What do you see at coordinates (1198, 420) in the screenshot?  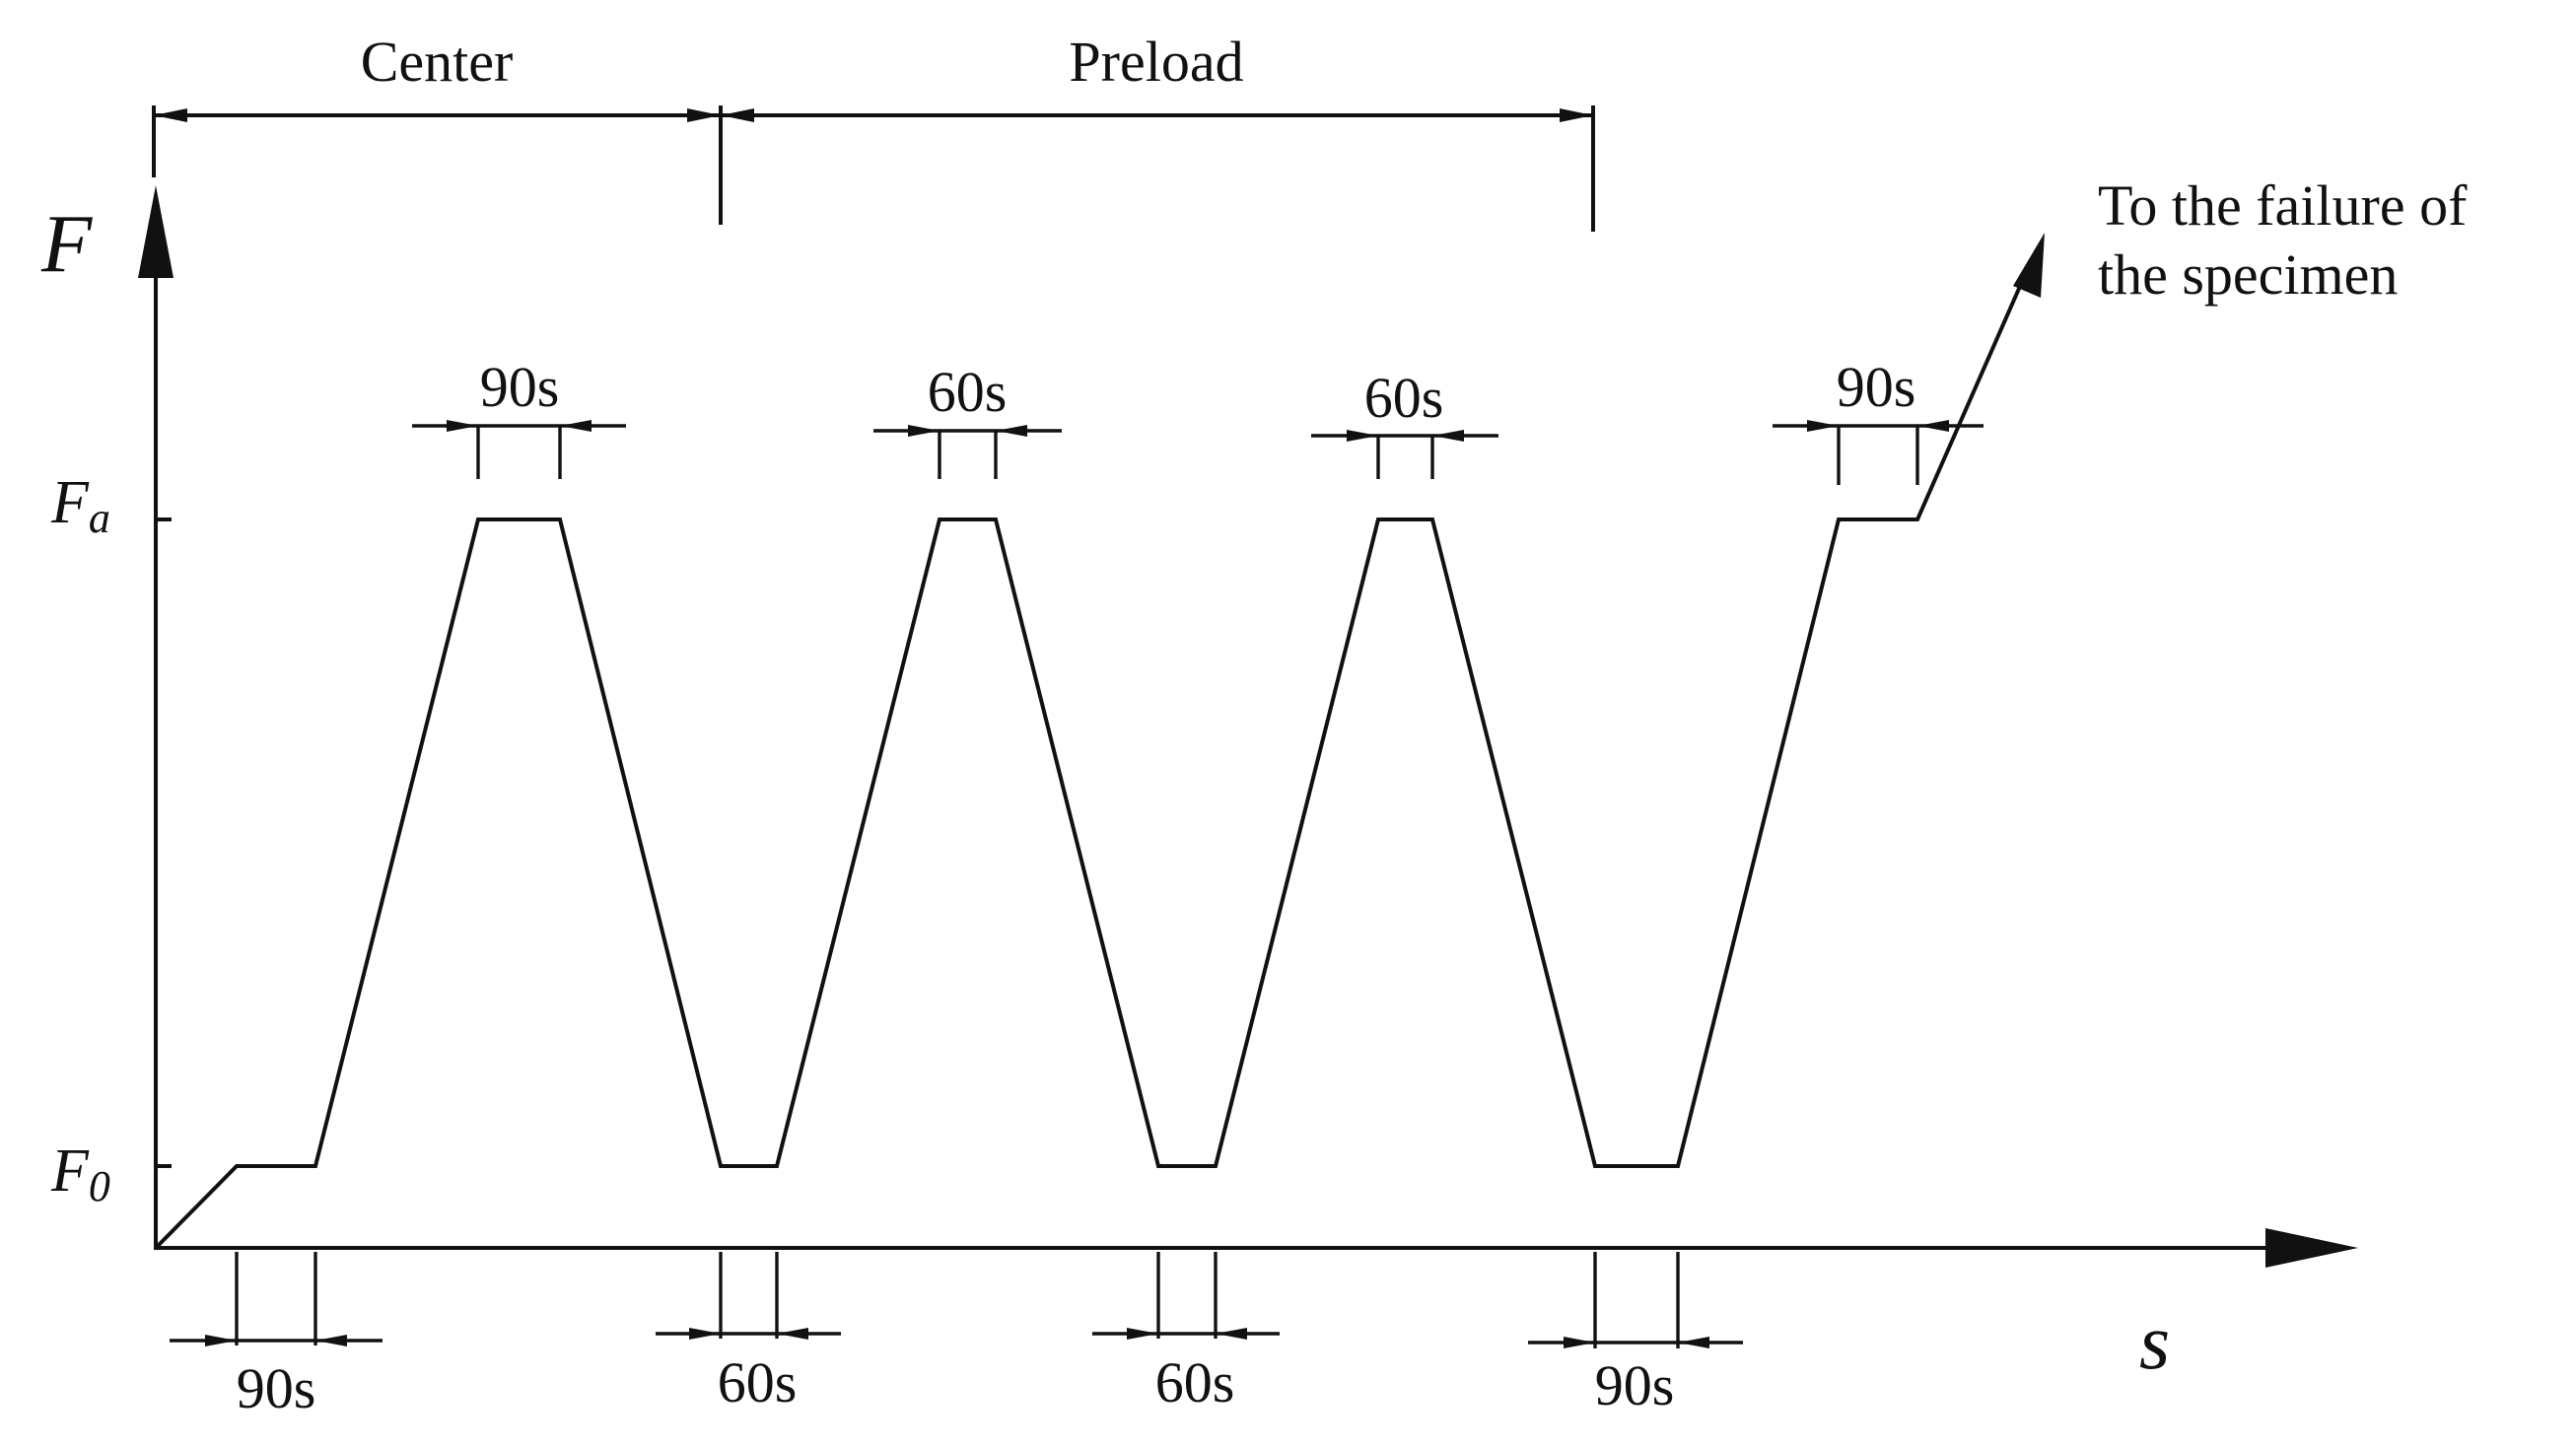 I see `top-durations: 90s 60s 60s 90s` at bounding box center [1198, 420].